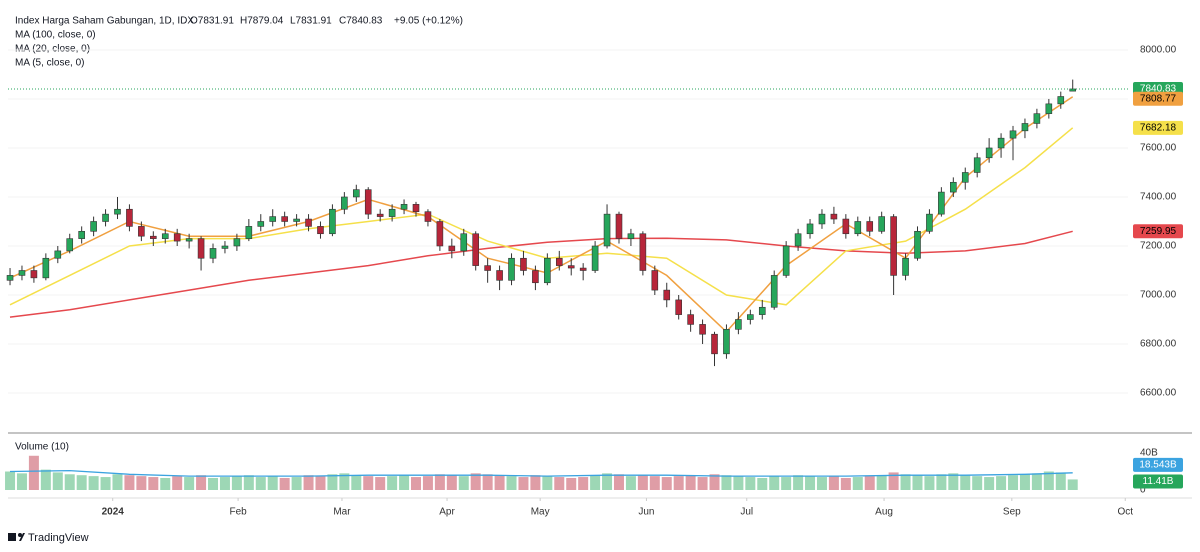 This screenshot has height=552, width=1200. What do you see at coordinates (42, 447) in the screenshot?
I see `volume-title: Volume (10)` at bounding box center [42, 447].